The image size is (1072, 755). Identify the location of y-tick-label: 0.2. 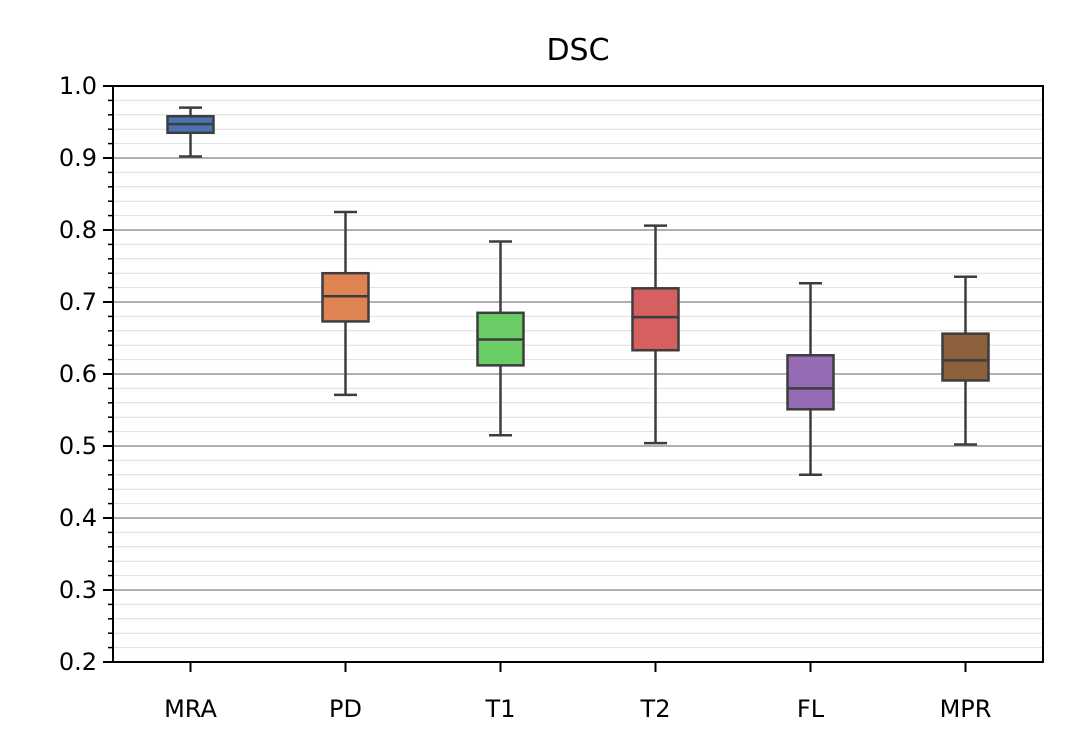
(78, 662).